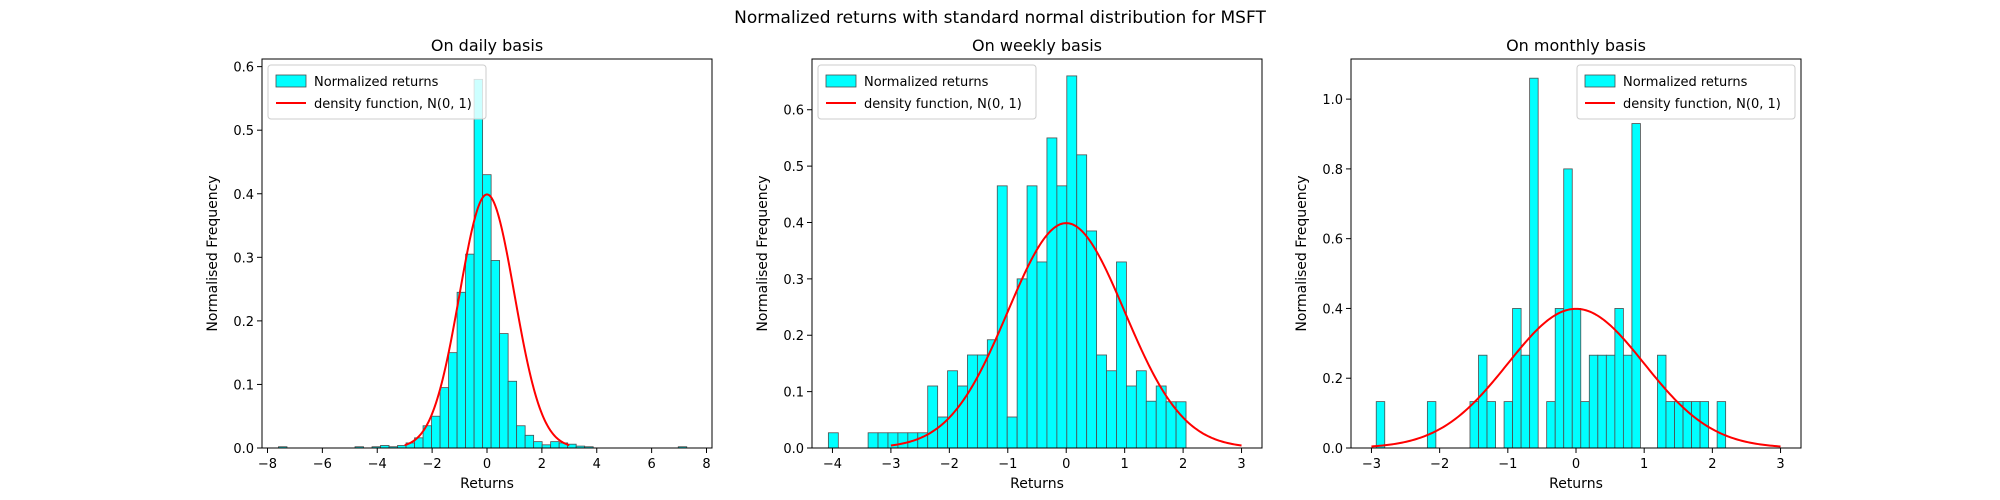 The height and width of the screenshot is (500, 2000). Describe the element at coordinates (322, 464) in the screenshot. I see `x-tick-label: −6` at that location.